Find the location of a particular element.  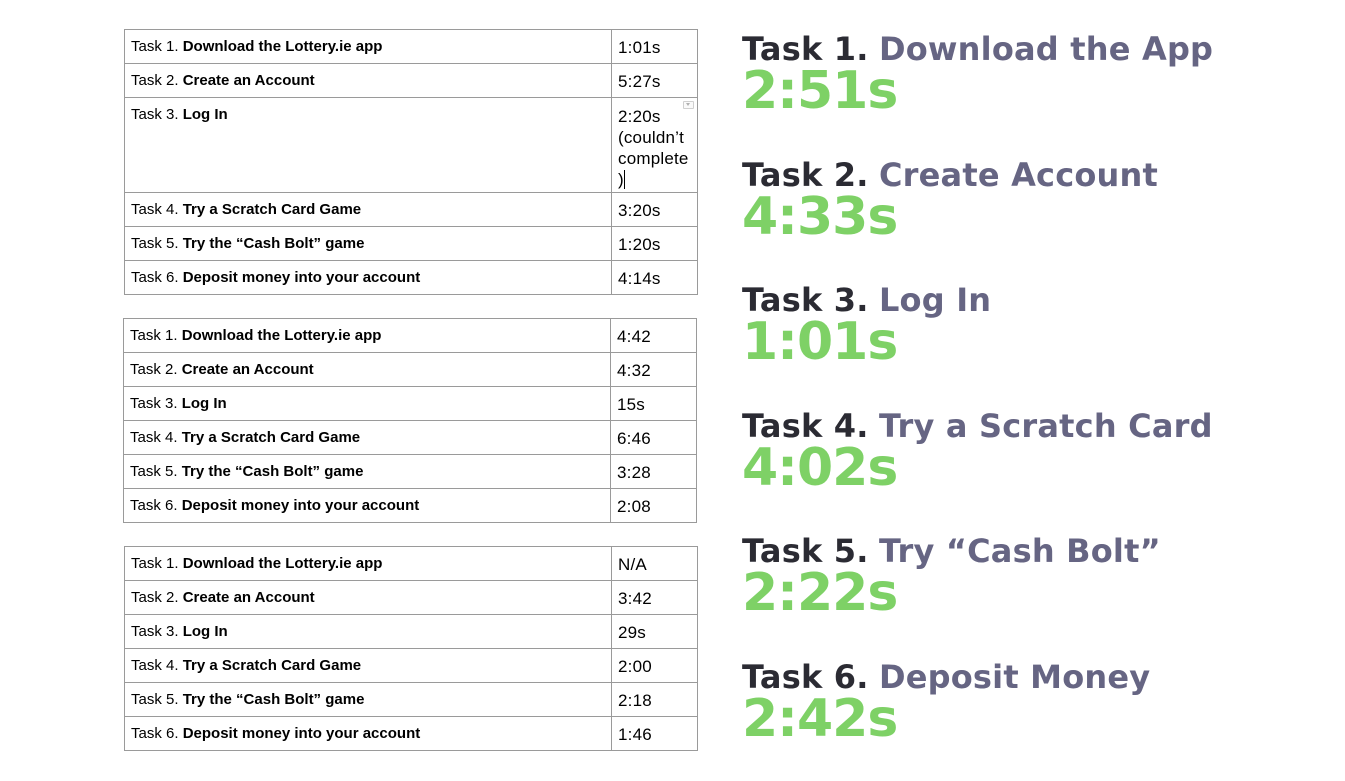

summary-value: 4:33s is located at coordinates (1042, 217).